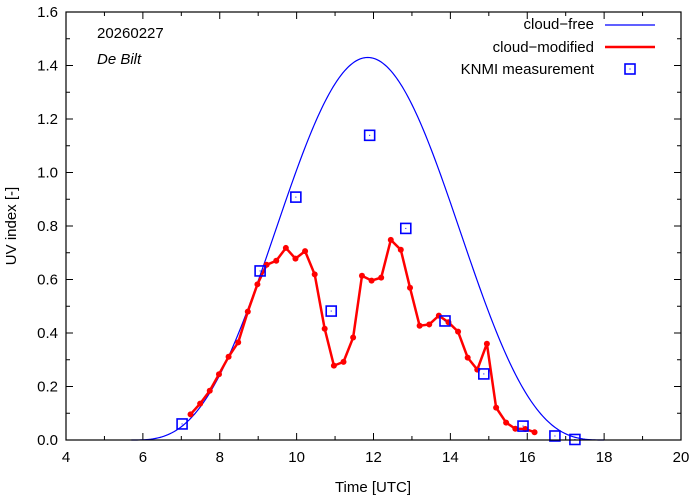 The height and width of the screenshot is (501, 694). Describe the element at coordinates (681, 457) in the screenshot. I see `x-tick-label: 20` at that location.